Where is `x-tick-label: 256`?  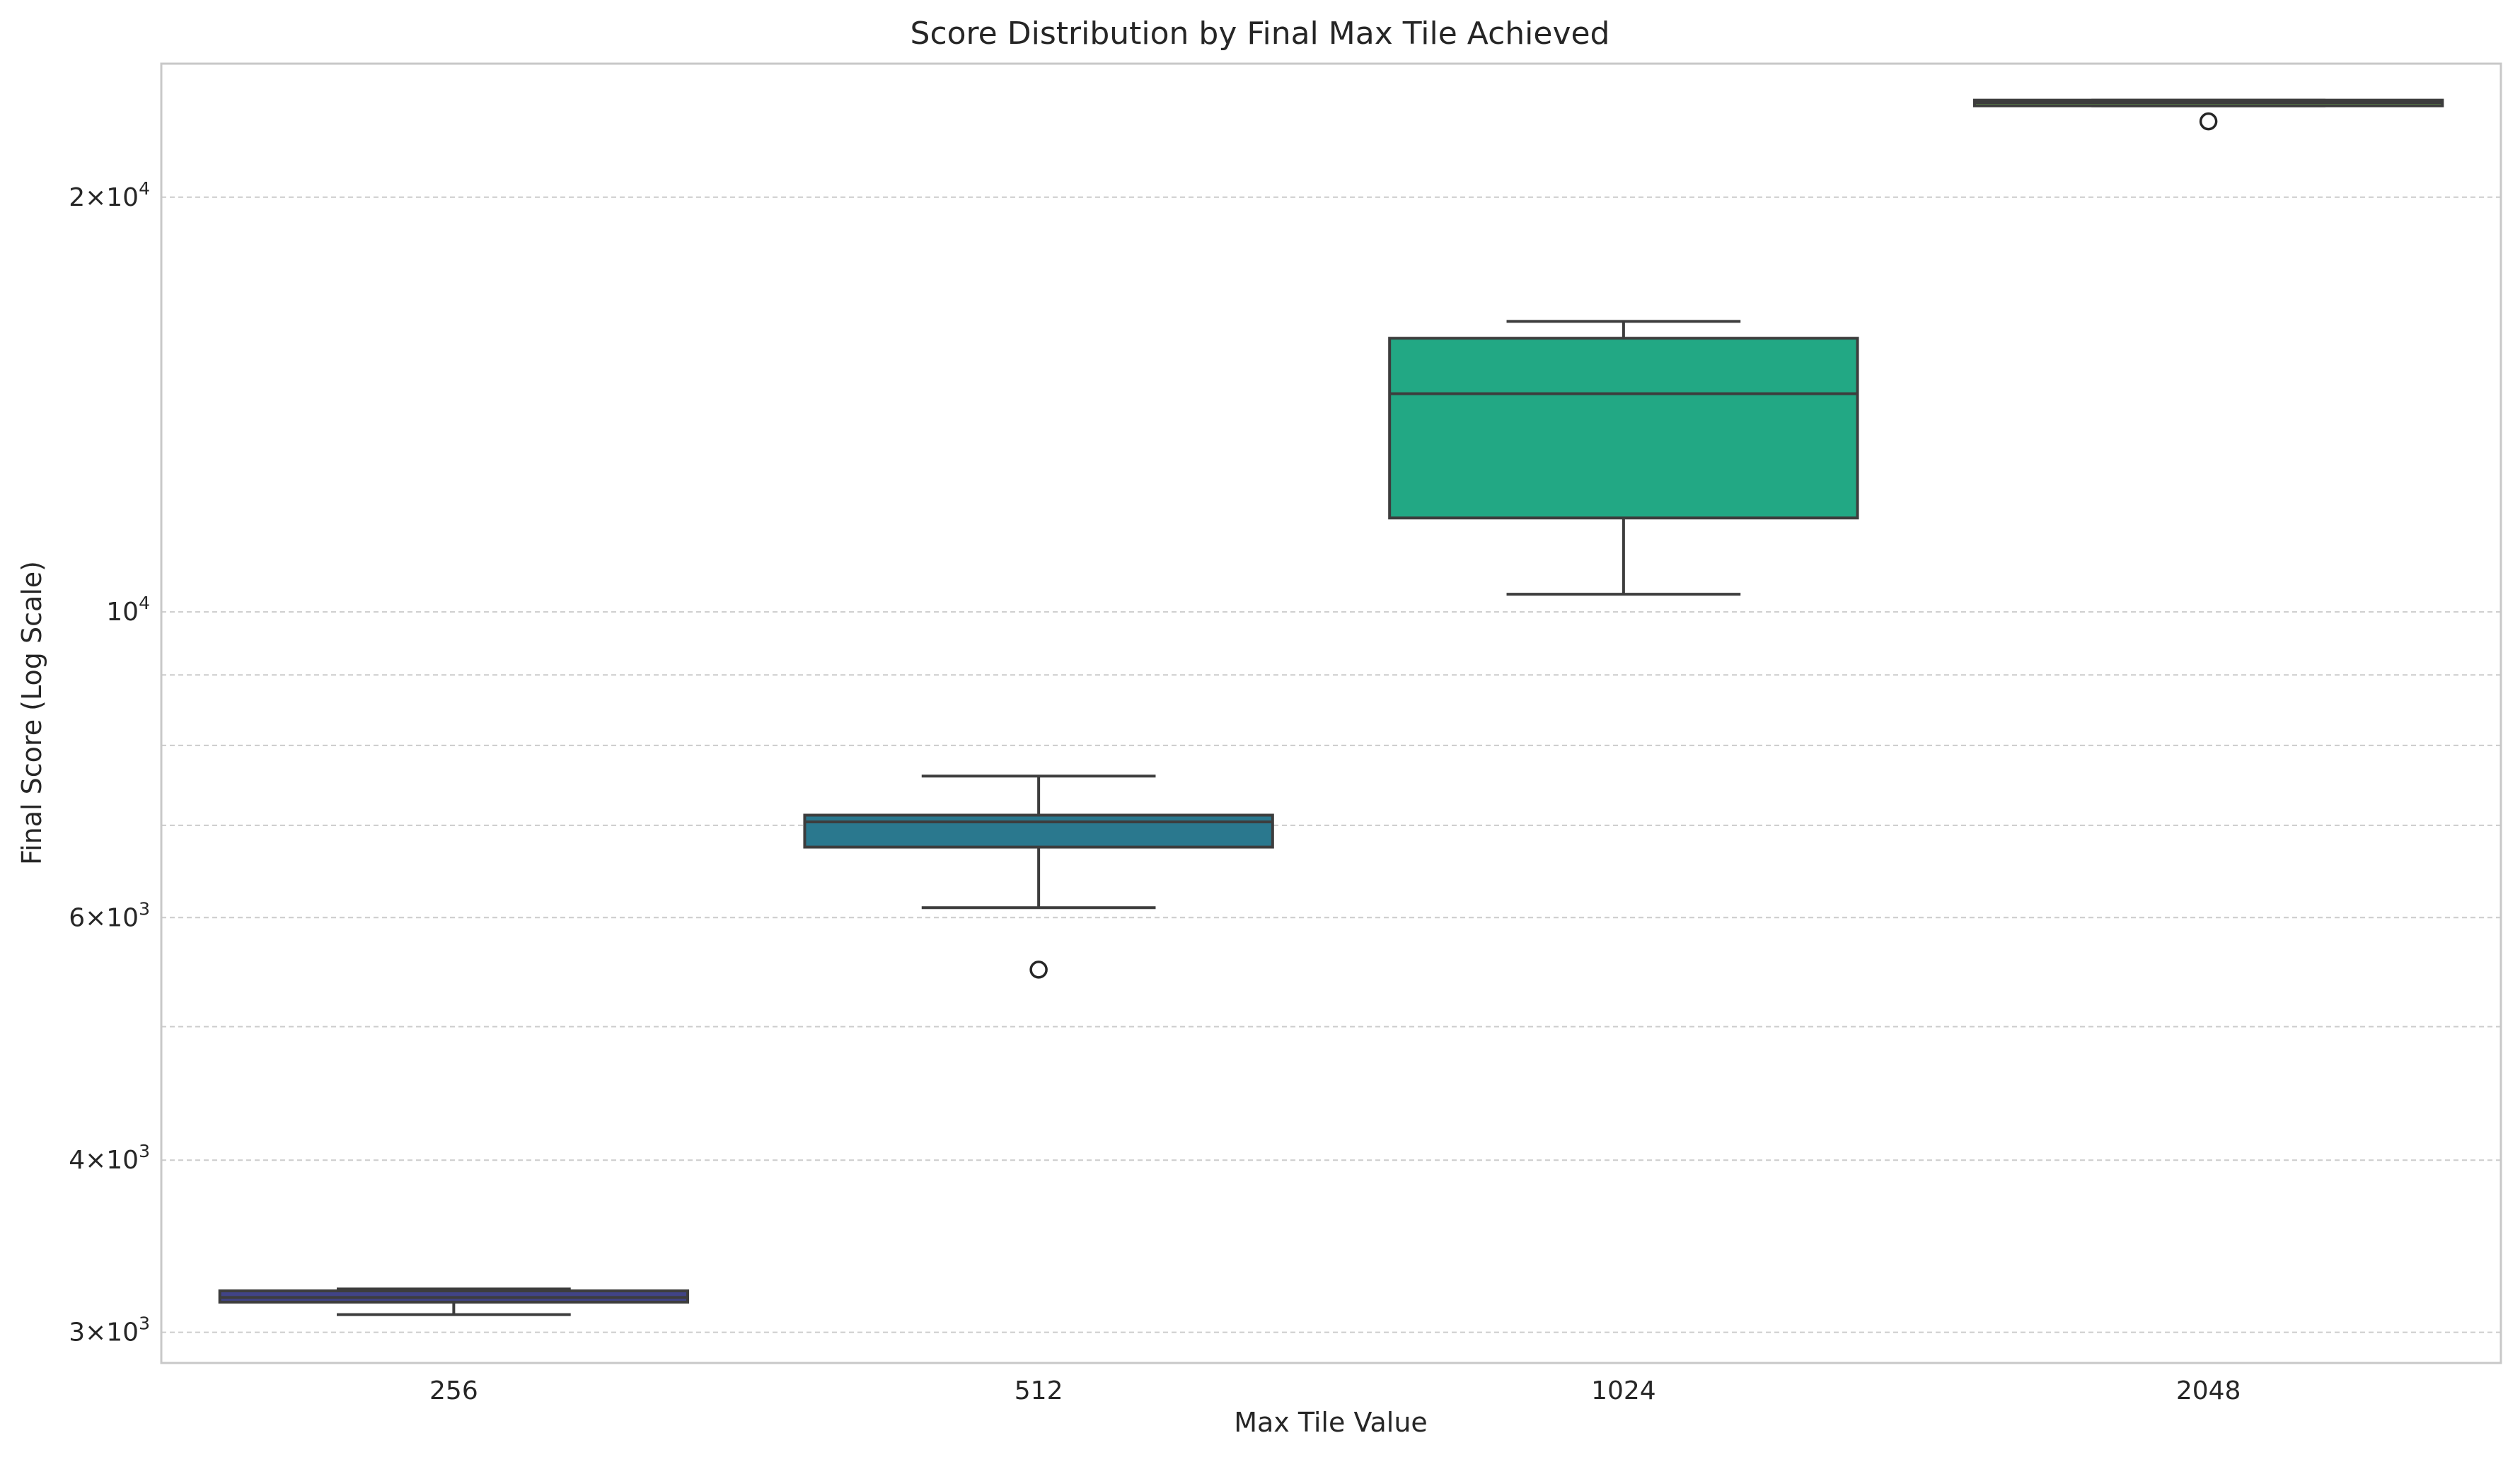
x-tick-label: 256 is located at coordinates (454, 1390).